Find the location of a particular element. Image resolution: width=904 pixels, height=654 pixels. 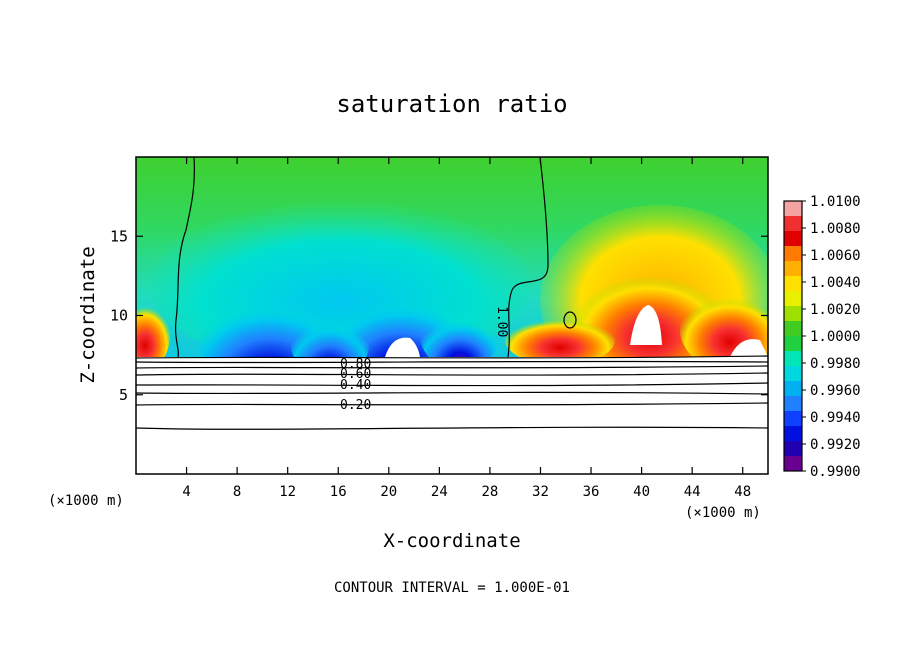

colorbar-label: 1.0060 is located at coordinates (835, 256).